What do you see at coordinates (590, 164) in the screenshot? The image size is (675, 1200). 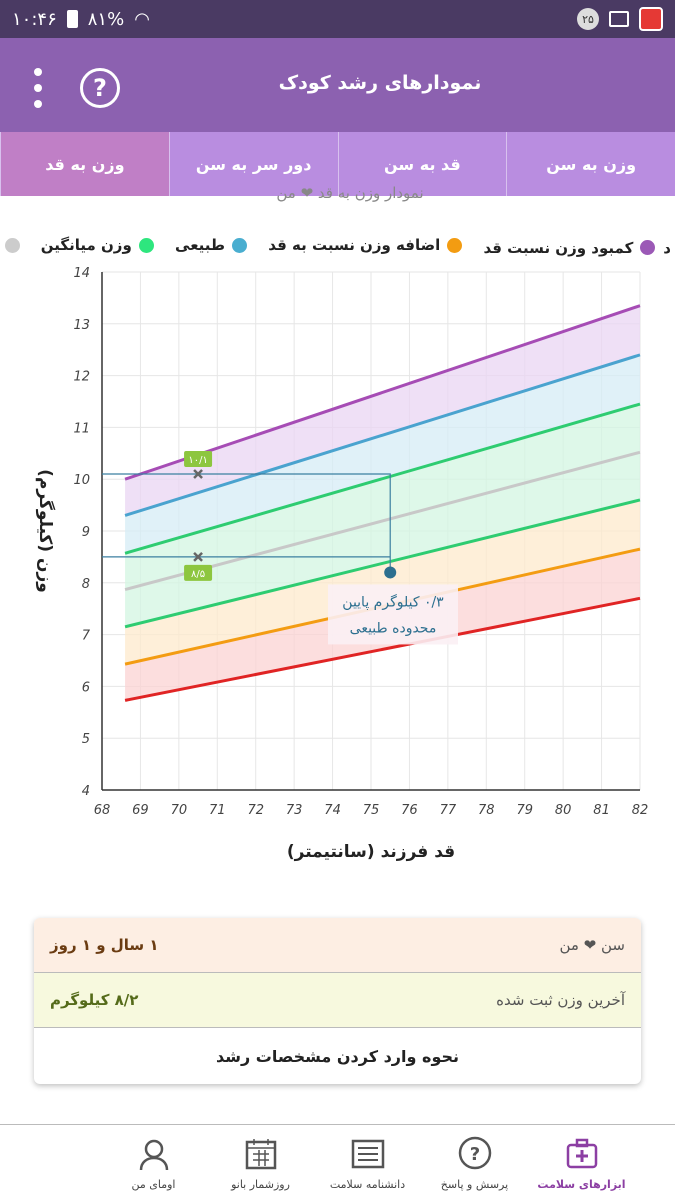 I see `tab-weight-for-age: وزن به سن` at bounding box center [590, 164].